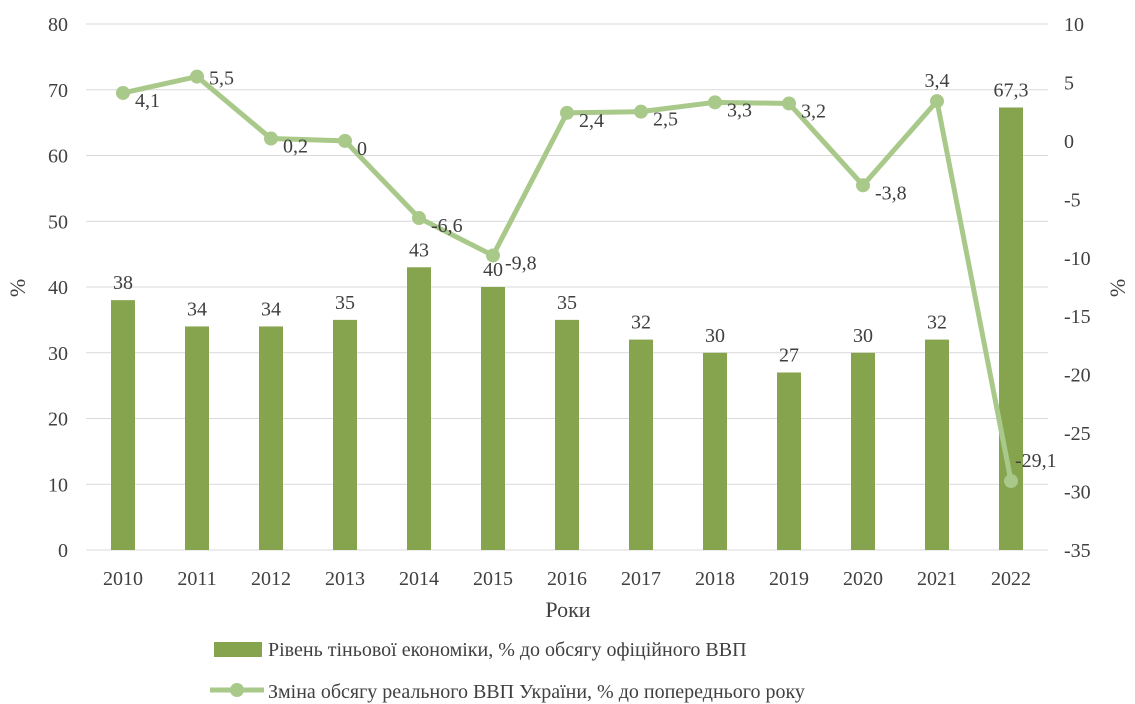  What do you see at coordinates (1077, 493) in the screenshot?
I see `right-tick-label: -30` at bounding box center [1077, 493].